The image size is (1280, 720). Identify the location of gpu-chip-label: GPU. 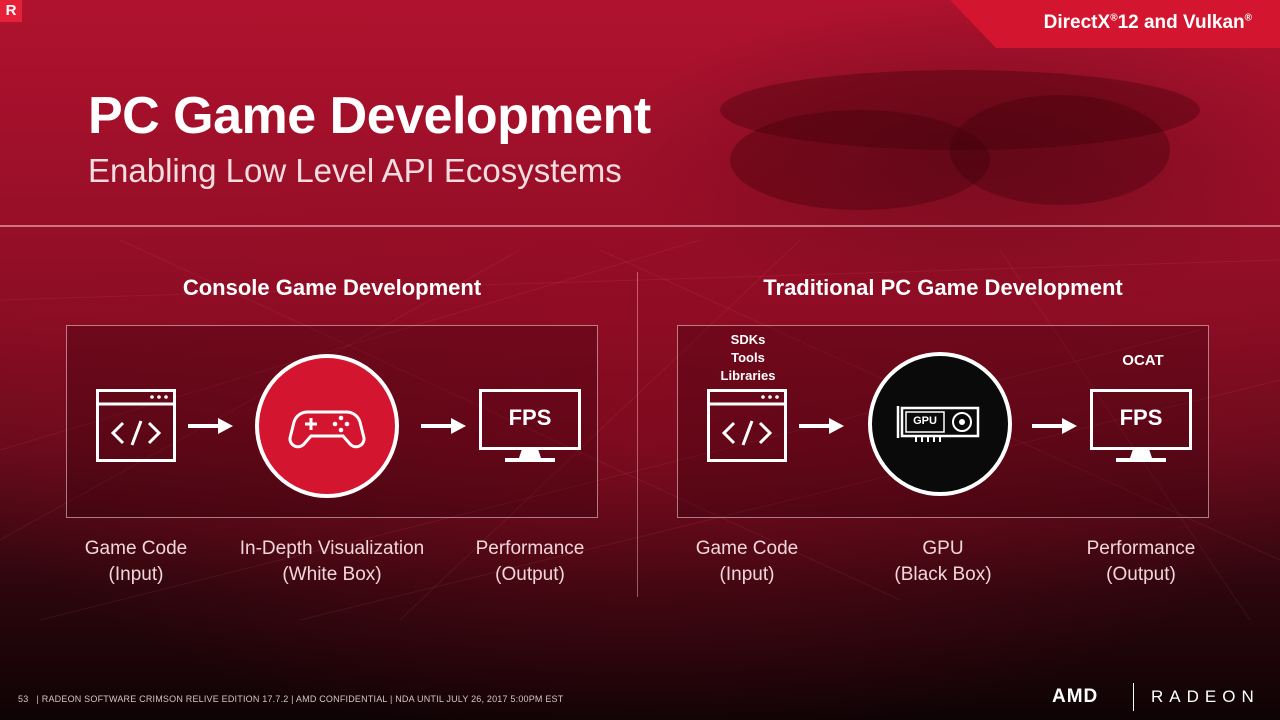
(925, 421).